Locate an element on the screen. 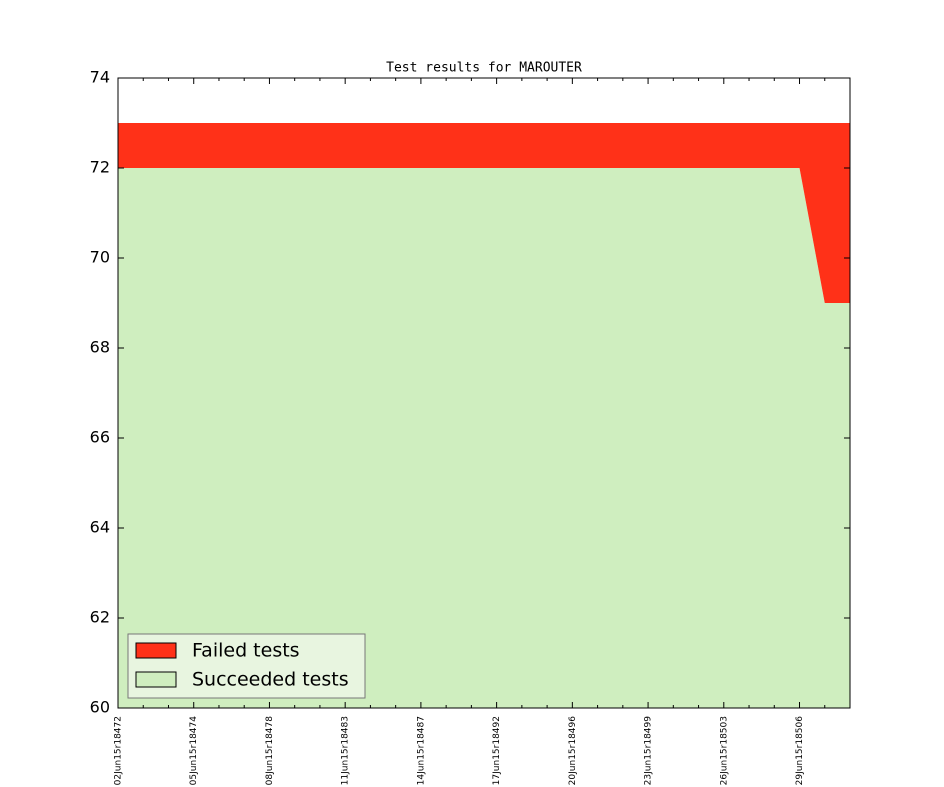  y-tick-label: 72 is located at coordinates (100, 167).